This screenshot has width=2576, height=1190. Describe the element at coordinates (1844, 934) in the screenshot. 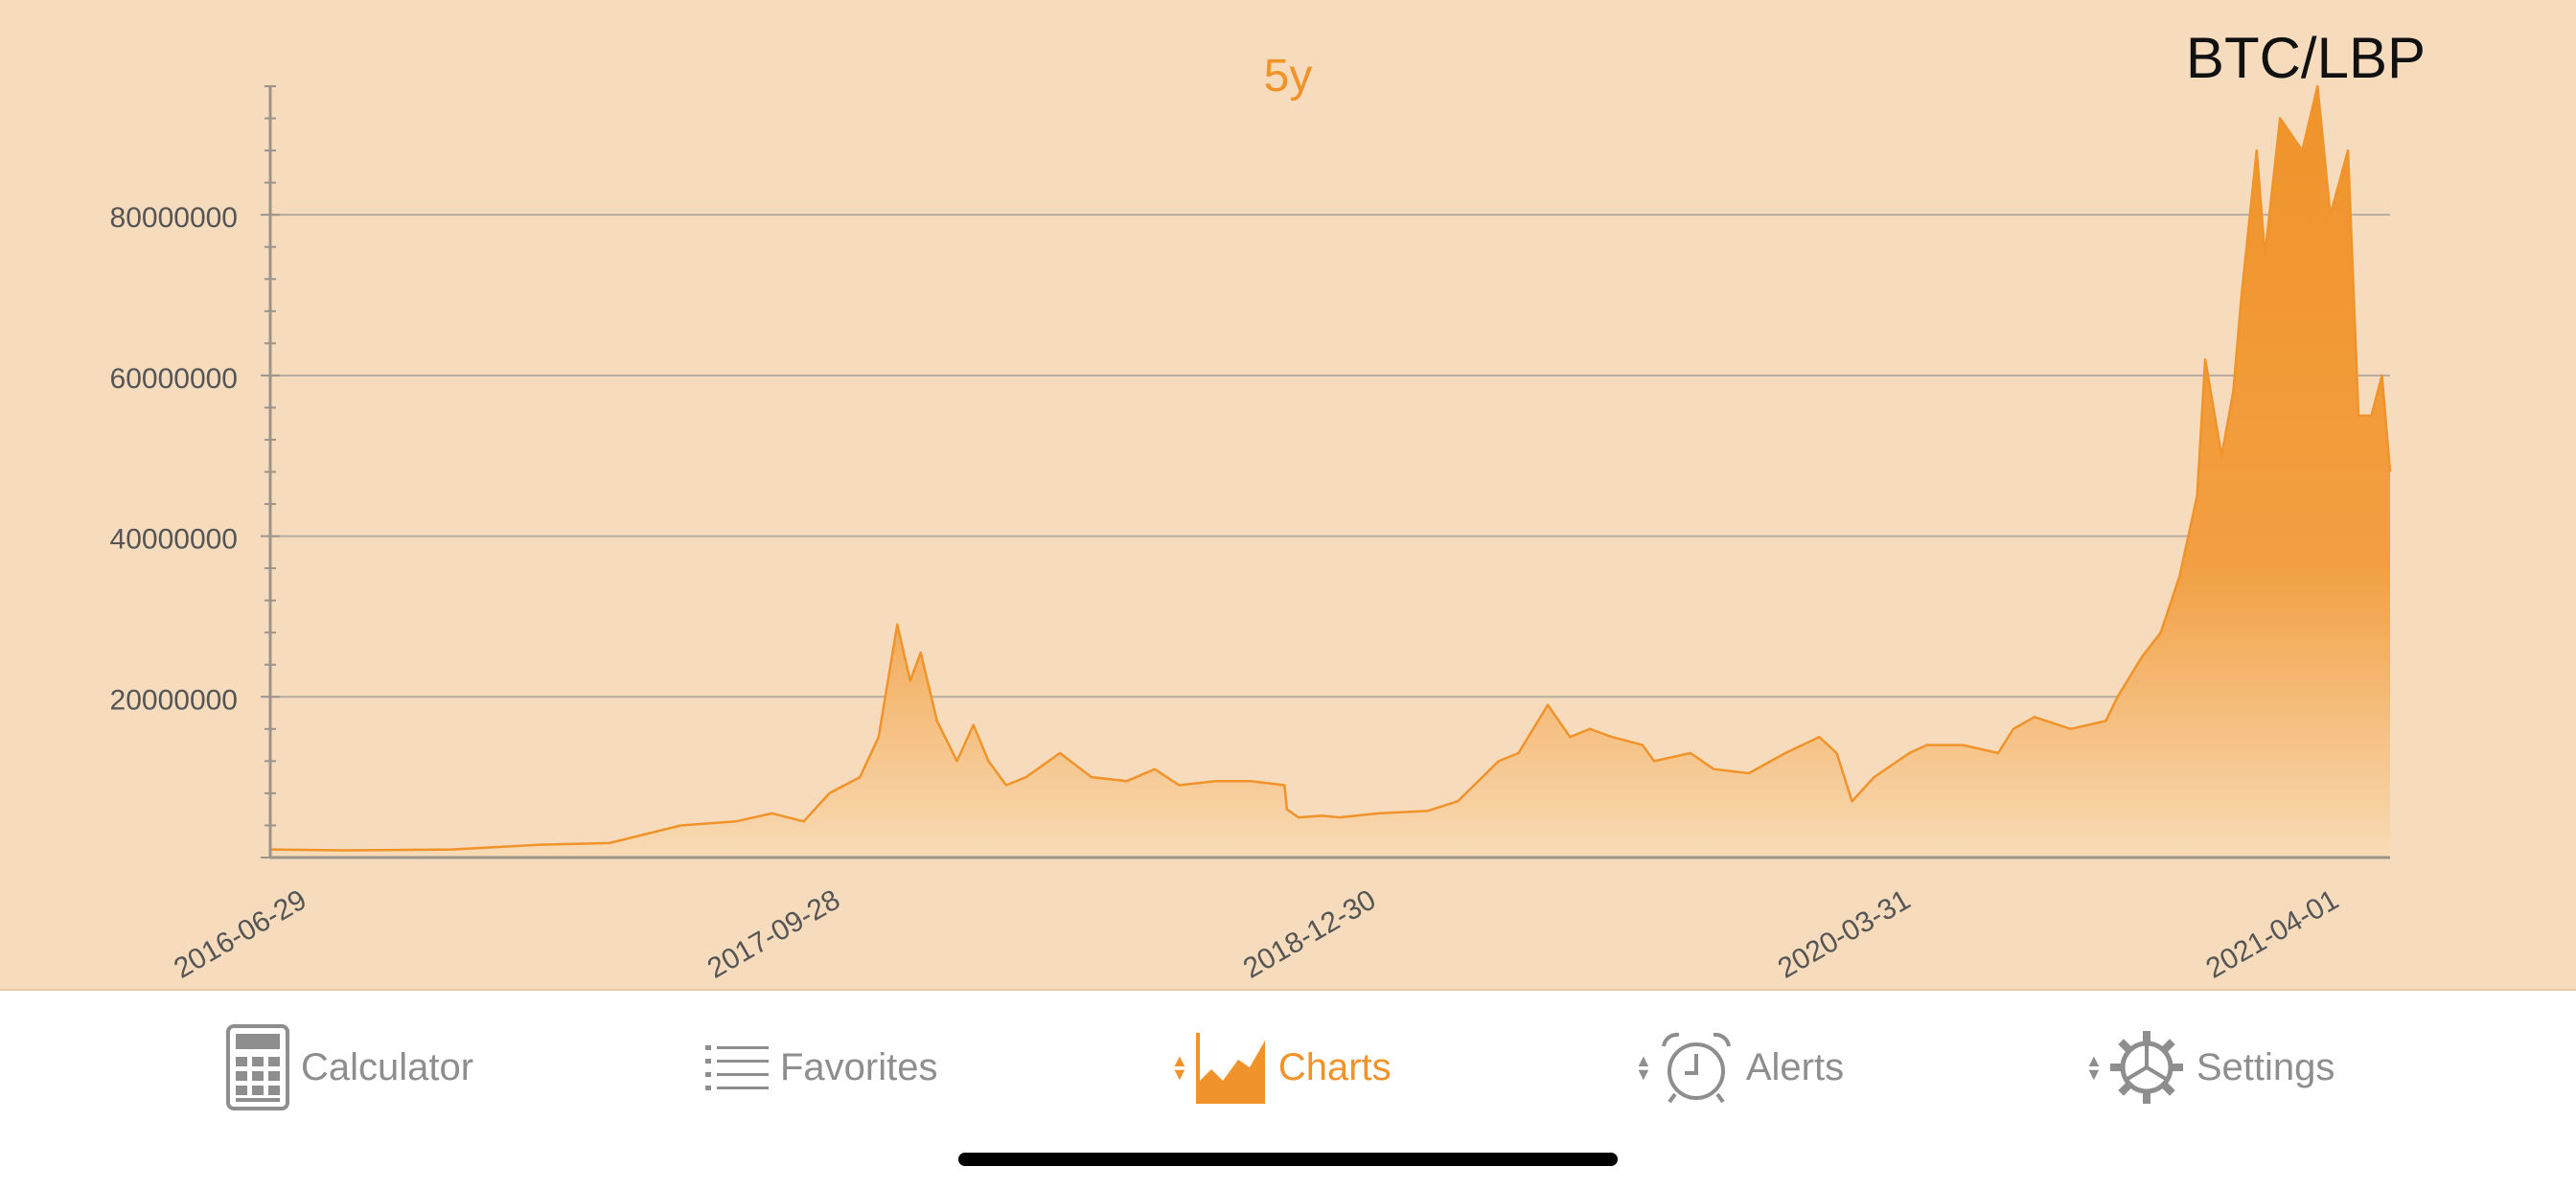

I see `x-tick-label: 2020-03-31` at that location.